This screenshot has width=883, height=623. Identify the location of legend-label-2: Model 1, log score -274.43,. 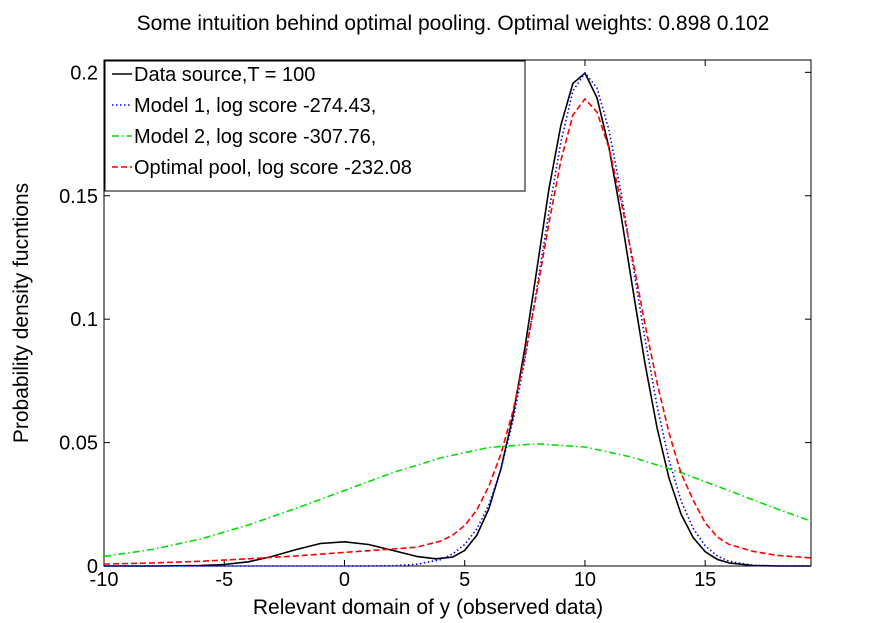
(255, 106).